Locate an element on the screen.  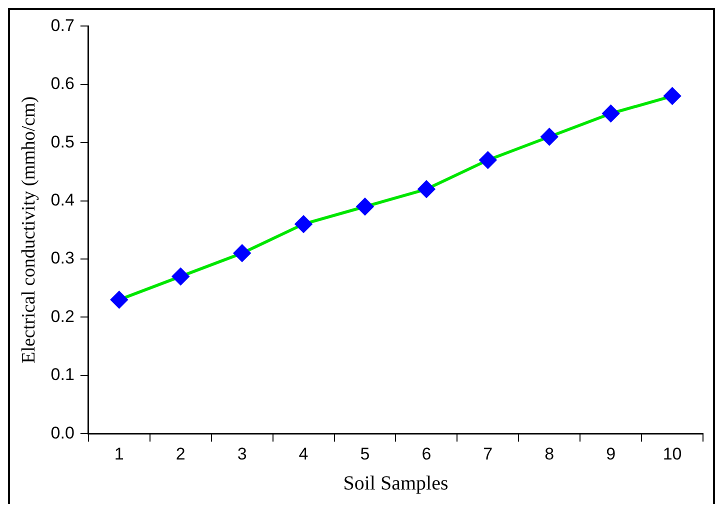
y-tick-label: 0.6 is located at coordinates (62, 84).